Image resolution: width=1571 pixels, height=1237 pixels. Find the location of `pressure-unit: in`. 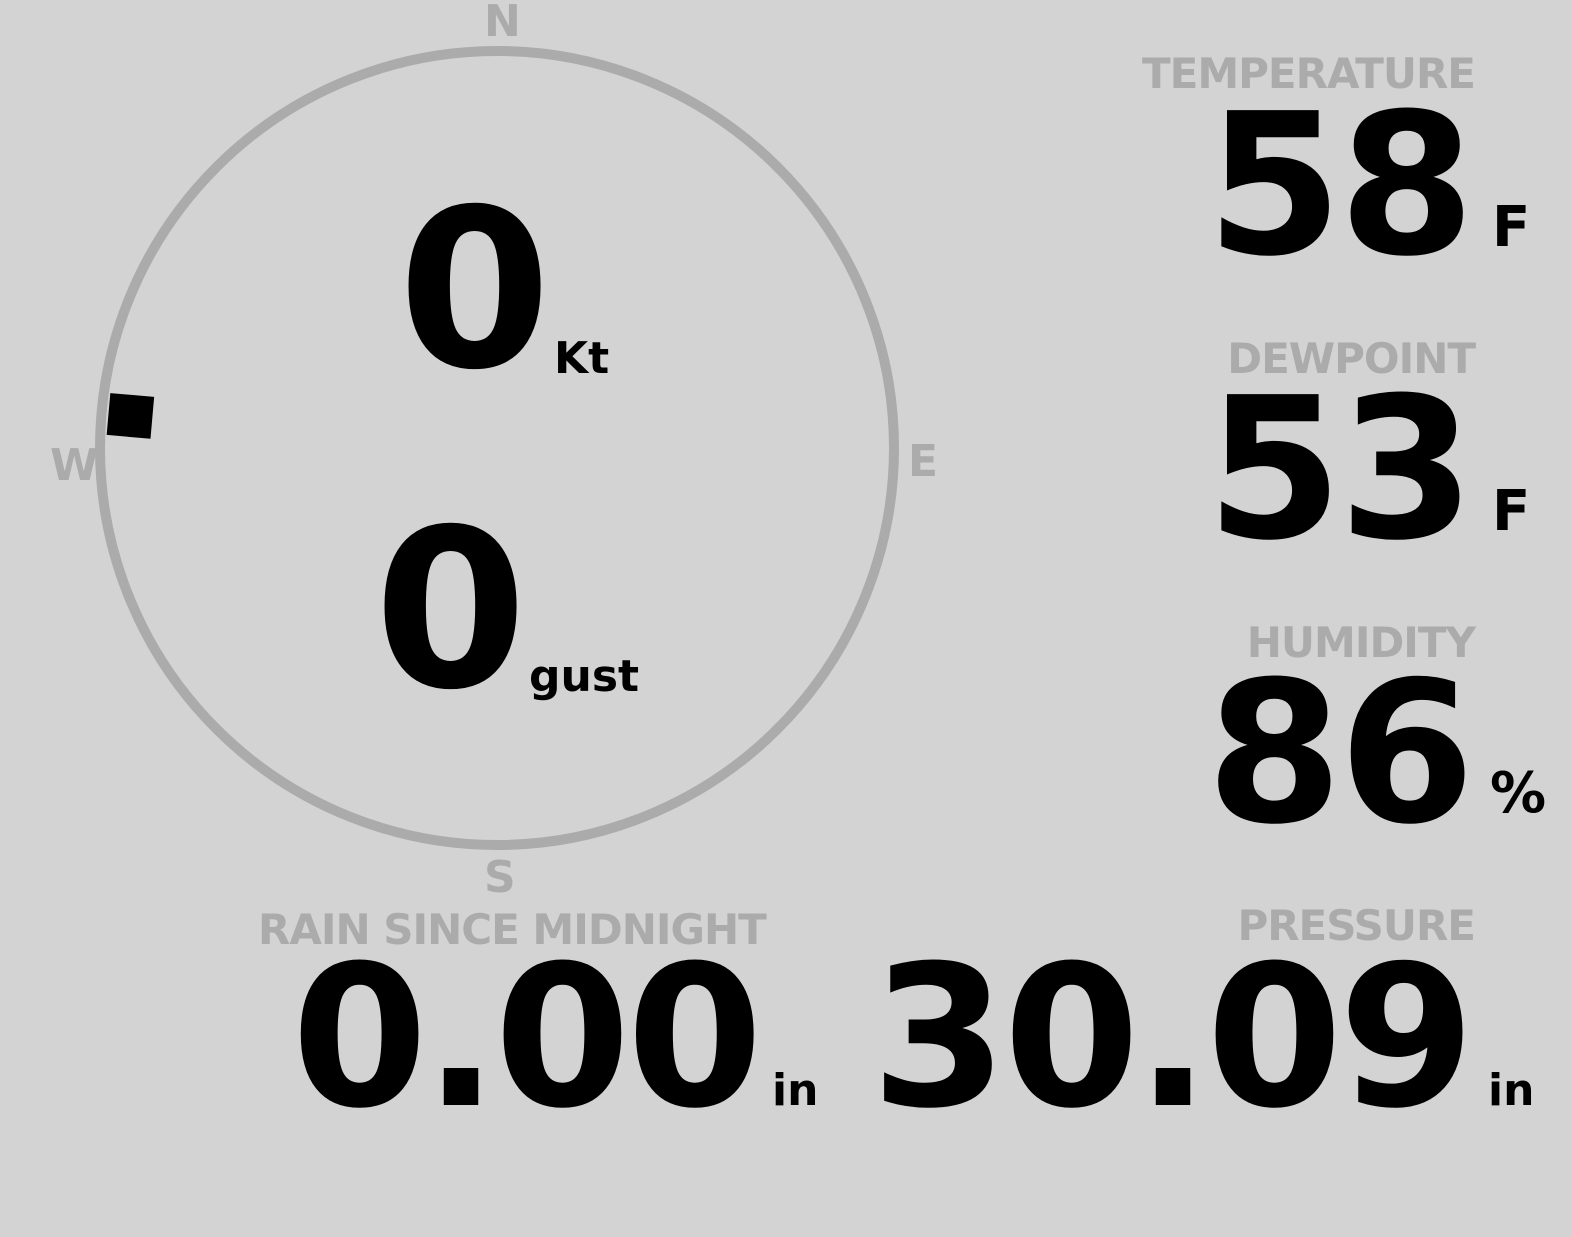

pressure-unit: in is located at coordinates (1511, 1090).